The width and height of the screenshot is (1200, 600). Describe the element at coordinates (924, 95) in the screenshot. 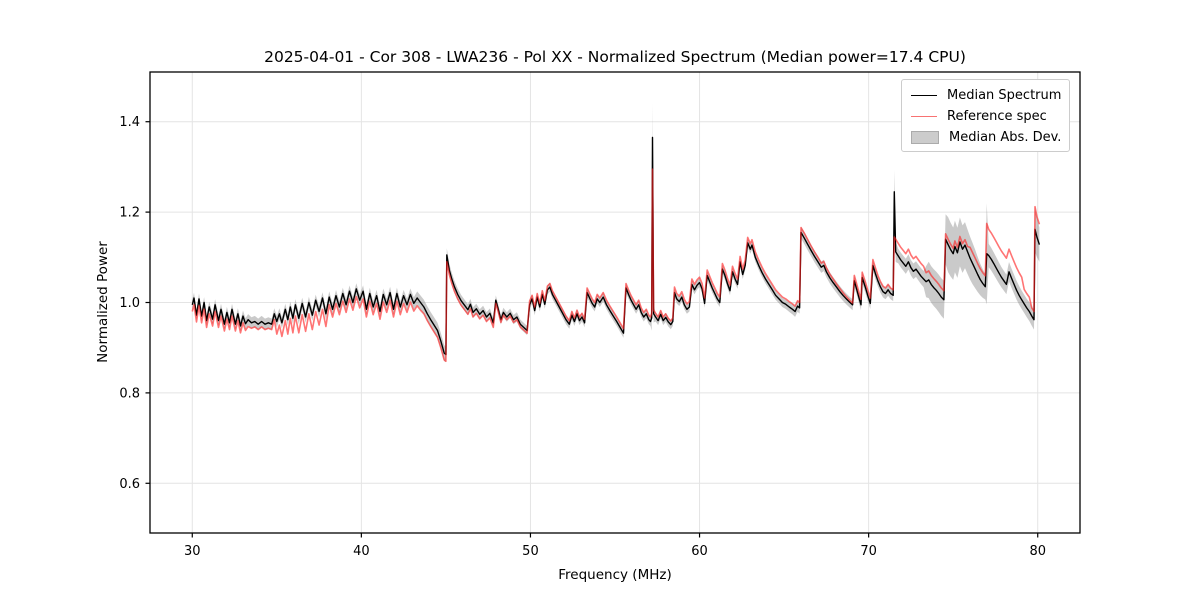

I see `median-line-swatch-icon` at that location.